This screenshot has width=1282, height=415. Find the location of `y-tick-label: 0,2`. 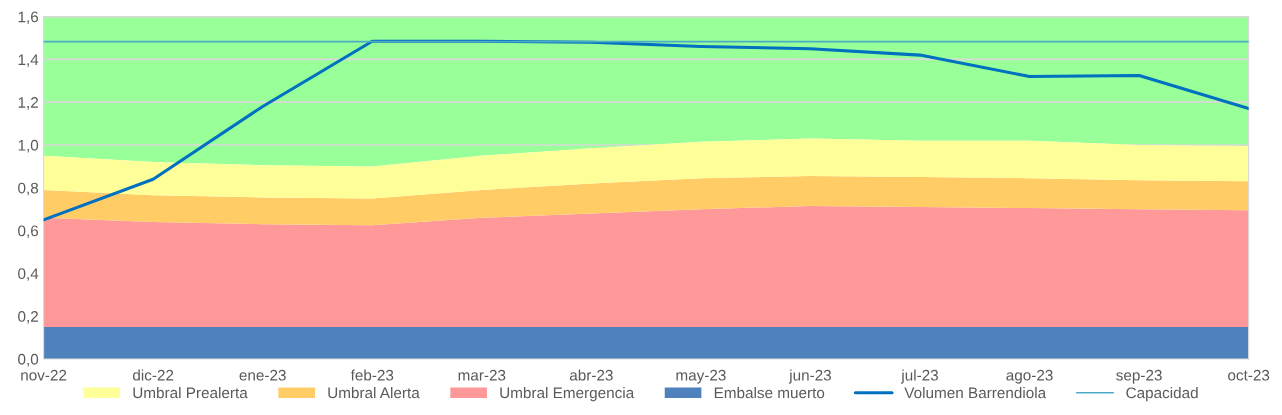

y-tick-label: 0,2 is located at coordinates (28, 317).